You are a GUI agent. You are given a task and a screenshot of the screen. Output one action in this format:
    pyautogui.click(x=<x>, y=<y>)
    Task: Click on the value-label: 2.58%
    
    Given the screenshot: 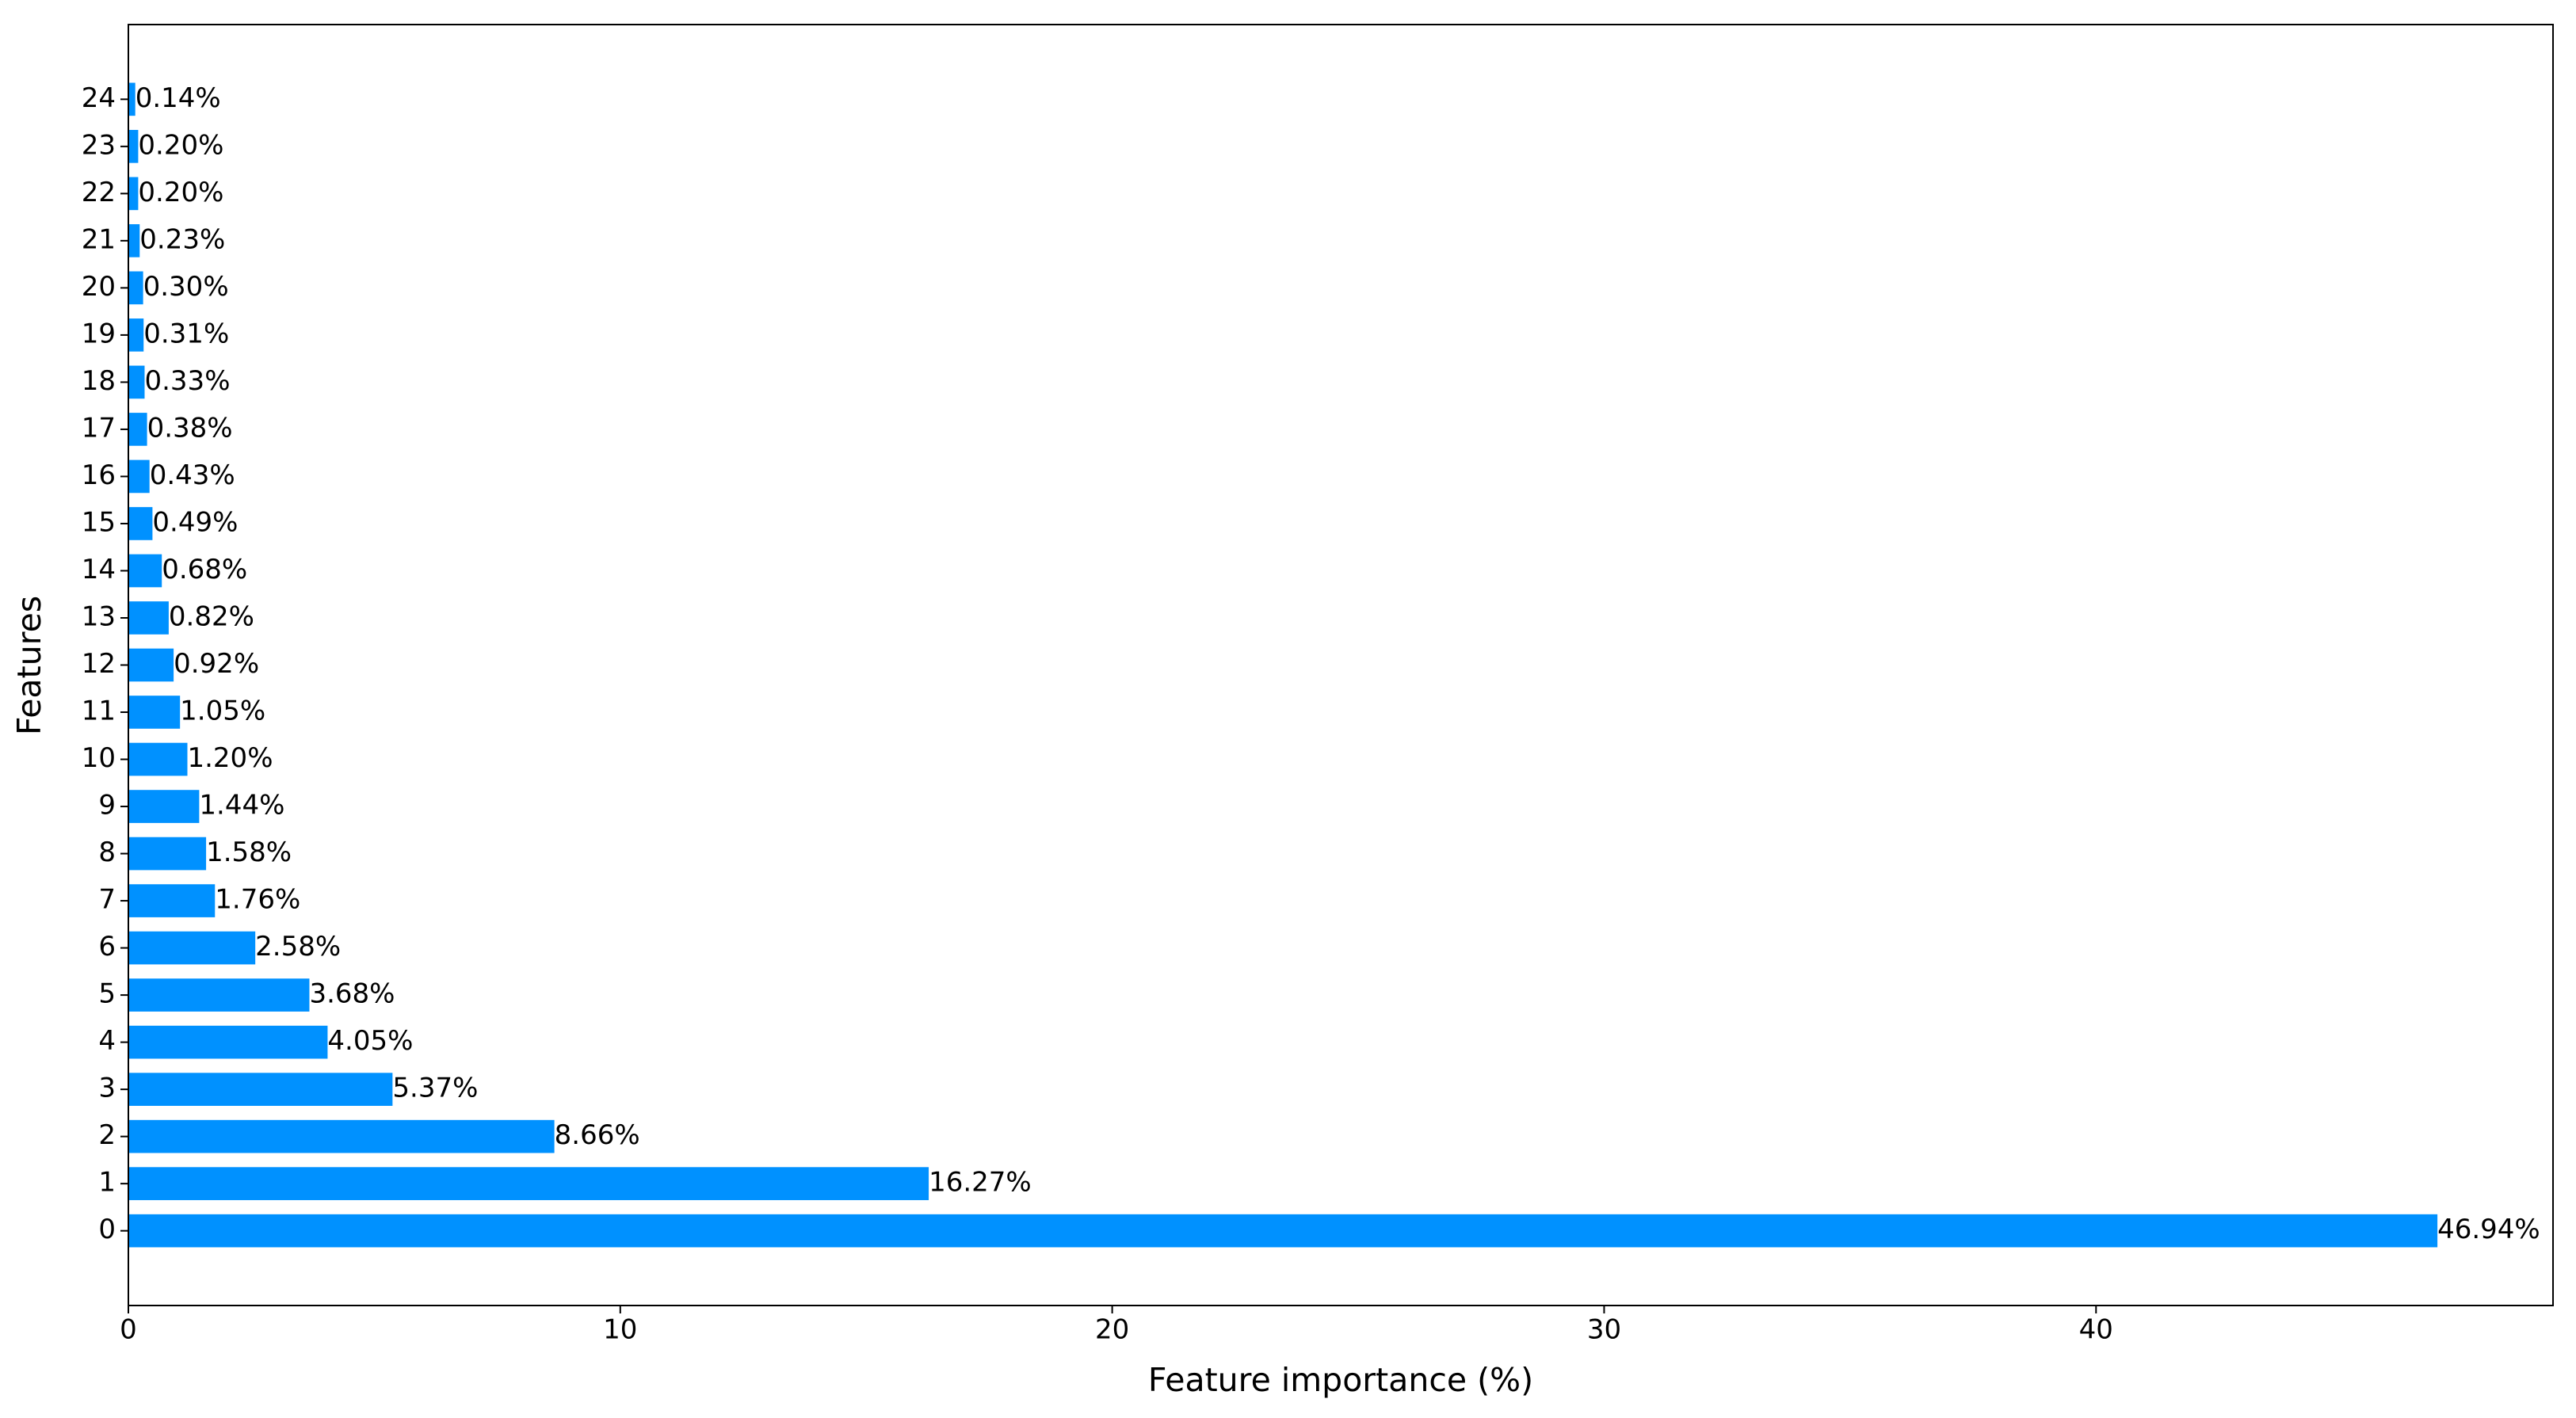 What is the action you would take?
    pyautogui.click(x=298, y=946)
    